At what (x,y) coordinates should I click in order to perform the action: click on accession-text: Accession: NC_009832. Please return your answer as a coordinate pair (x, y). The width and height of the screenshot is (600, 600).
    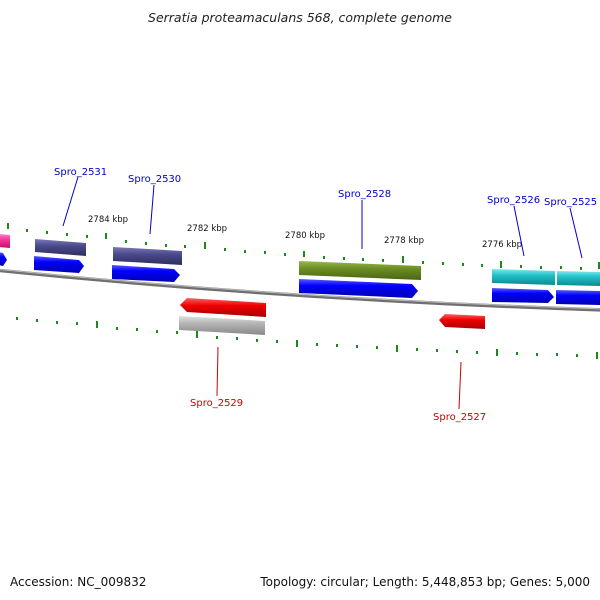
    Looking at the image, I should click on (78, 582).